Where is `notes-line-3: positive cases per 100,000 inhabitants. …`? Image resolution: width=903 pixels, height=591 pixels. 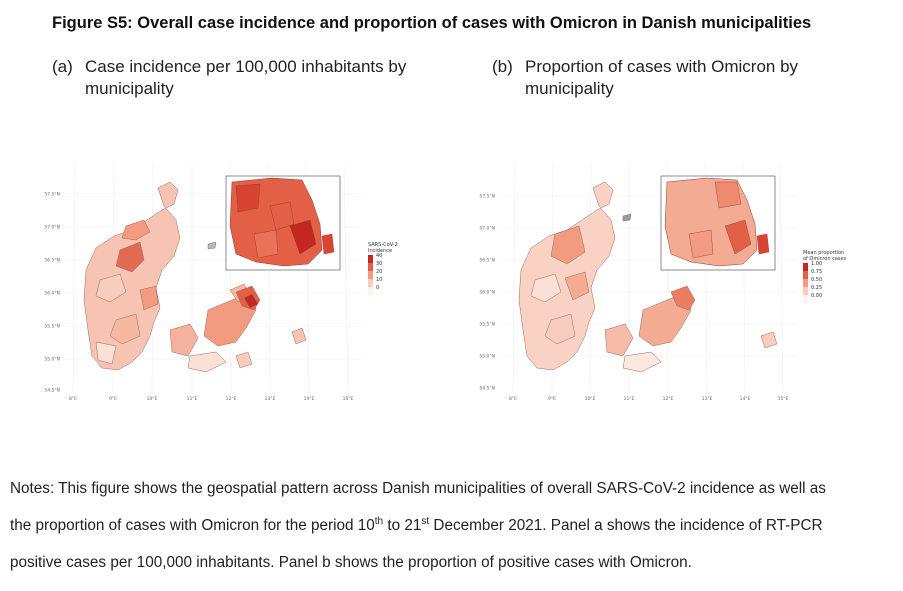 notes-line-3: positive cases per 100,000 inhabitants. … is located at coordinates (351, 562).